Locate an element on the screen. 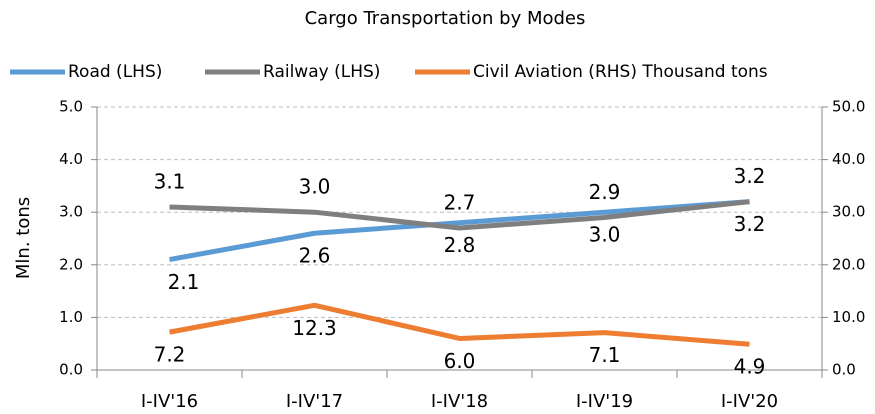 The width and height of the screenshot is (875, 414). x-tick-label: I-IV'17 is located at coordinates (314, 401).